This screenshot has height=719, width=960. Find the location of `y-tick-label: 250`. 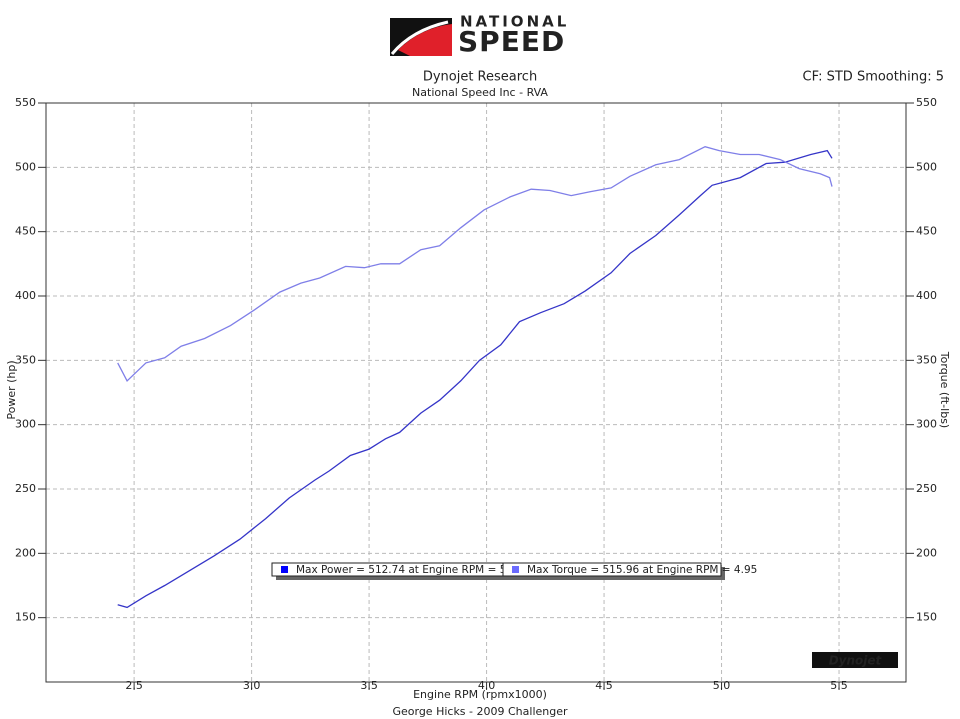

y-tick-label: 250 is located at coordinates (25, 488).